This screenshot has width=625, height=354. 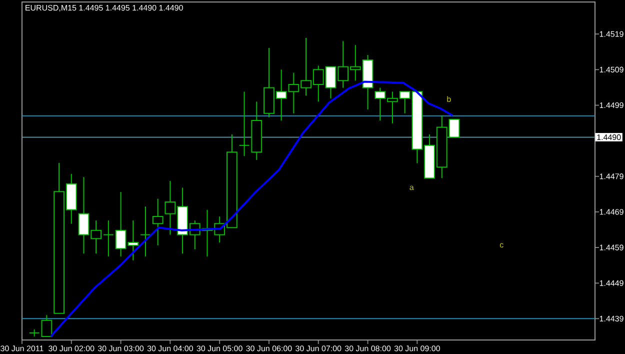 What do you see at coordinates (121, 349) in the screenshot?
I see `x-tick-label: 30 Jun 03:00` at bounding box center [121, 349].